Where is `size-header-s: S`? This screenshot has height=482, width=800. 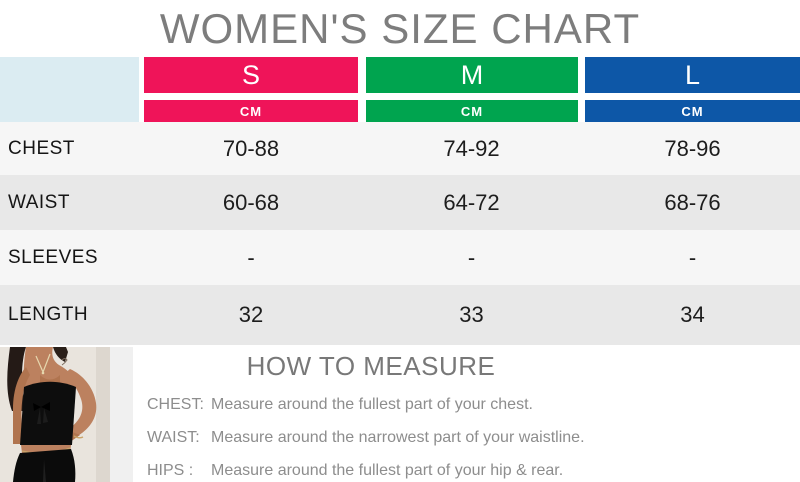 size-header-s: S is located at coordinates (251, 75).